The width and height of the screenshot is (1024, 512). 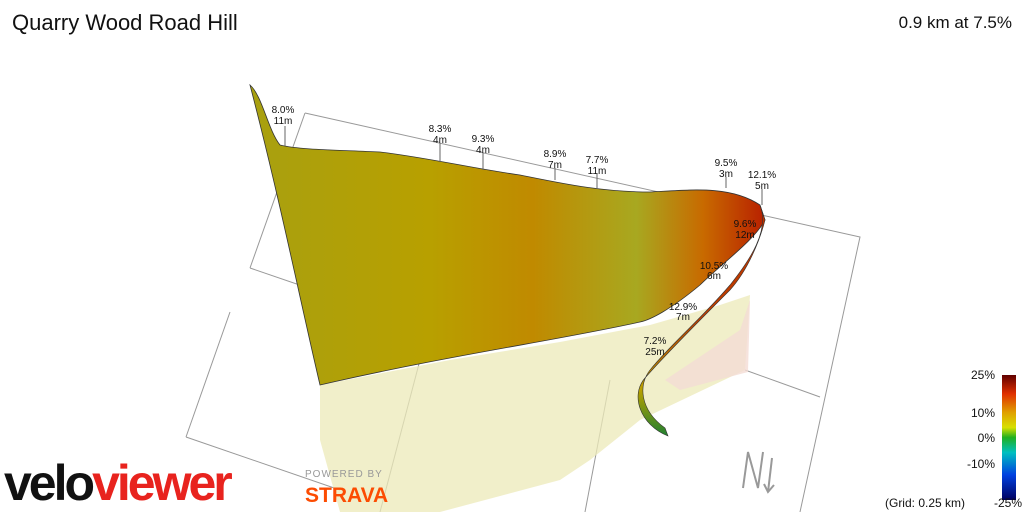 I want to click on annotation-grade: 9.5%, so click(x=726, y=163).